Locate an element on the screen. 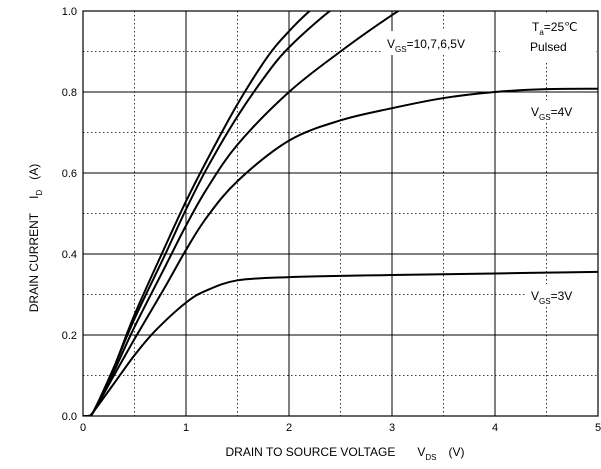 The image size is (601, 469). x-axis-symbol: V is located at coordinates (421, 452).